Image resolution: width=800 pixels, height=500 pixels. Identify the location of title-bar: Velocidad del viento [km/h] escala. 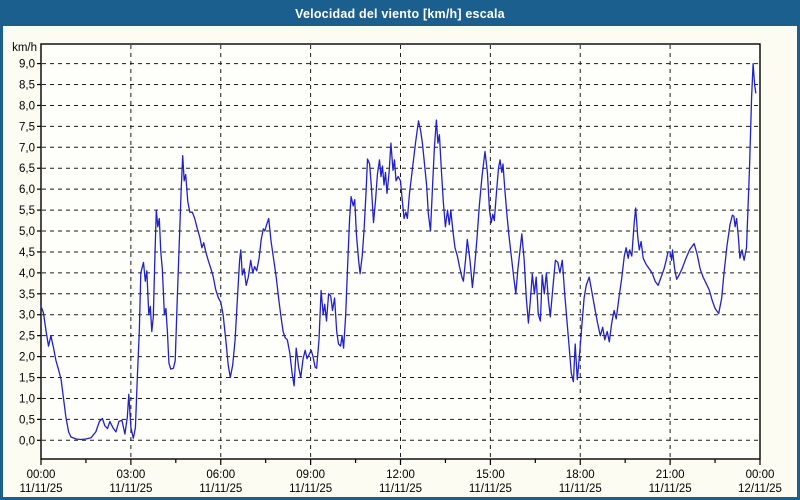
(400, 14).